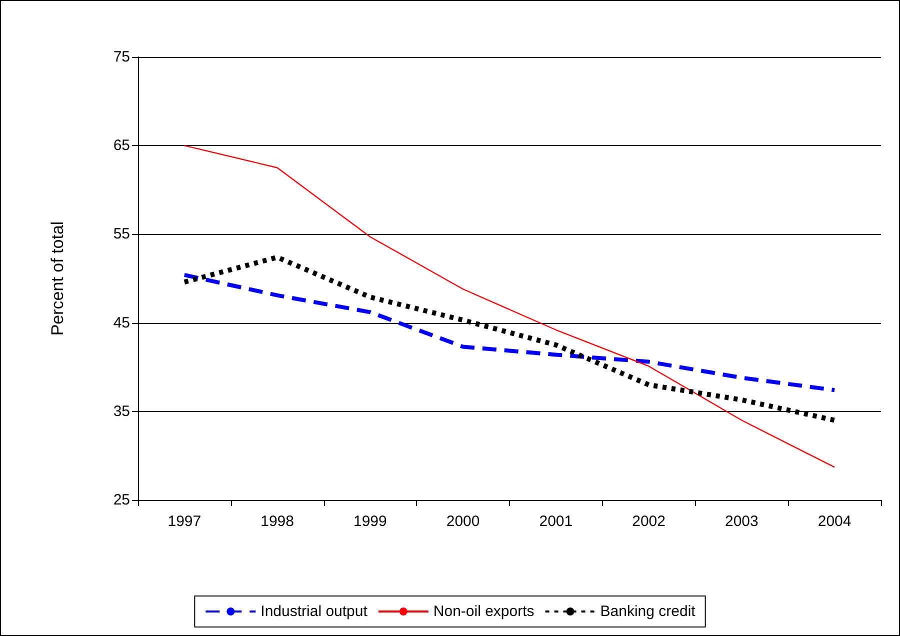 Image resolution: width=900 pixels, height=636 pixels. Describe the element at coordinates (121, 411) in the screenshot. I see `y-tick-label: 35` at that location.